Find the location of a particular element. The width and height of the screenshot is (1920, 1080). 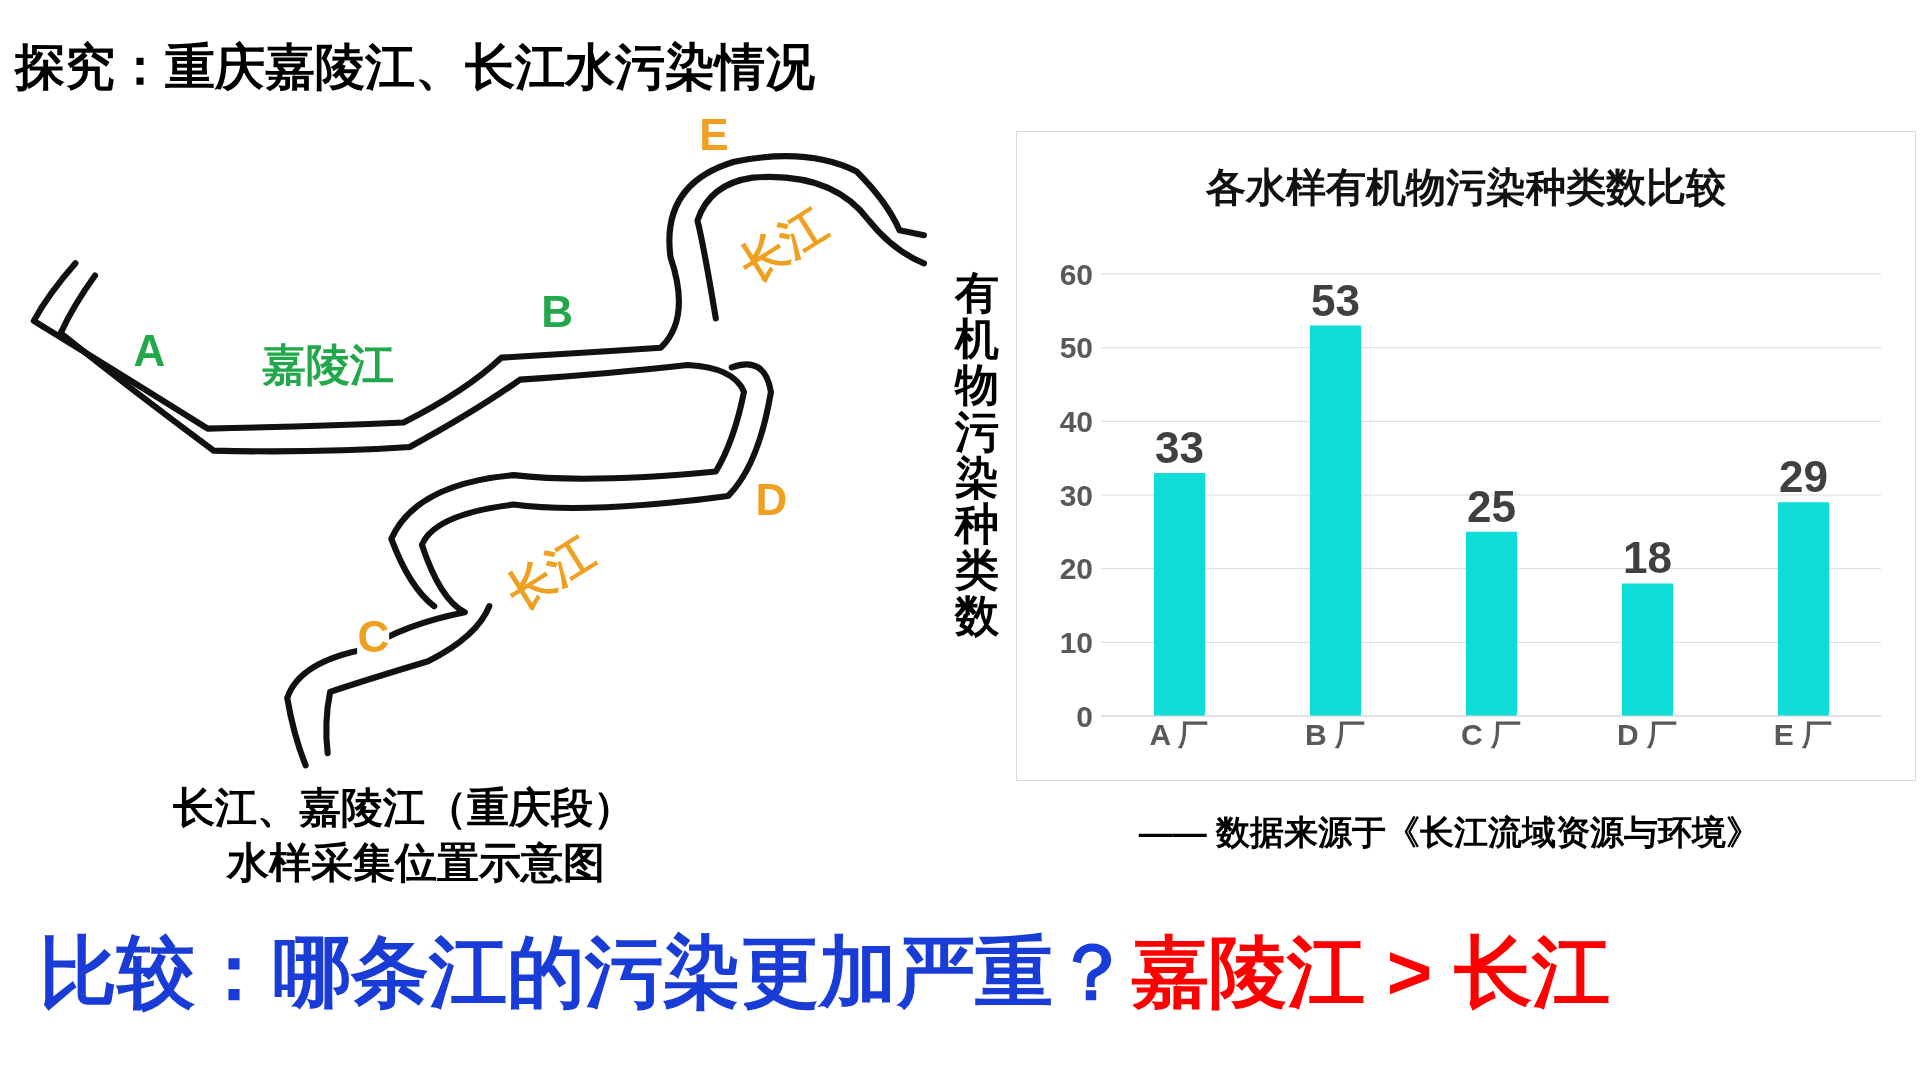

y-tick-label: 40 is located at coordinates (1076, 421).